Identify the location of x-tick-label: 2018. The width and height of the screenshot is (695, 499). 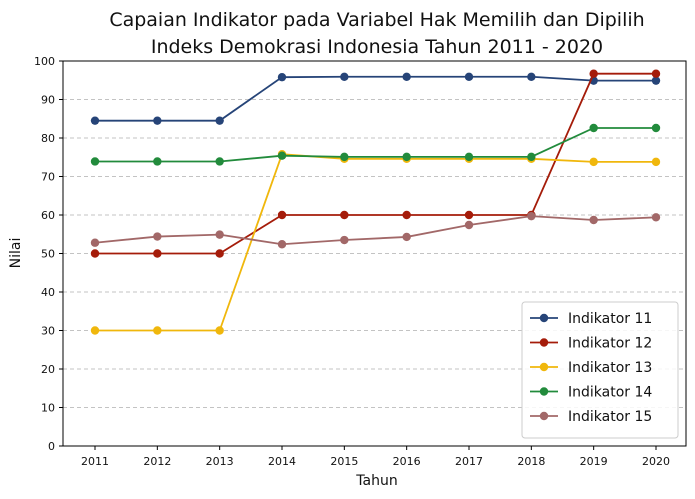
(531, 461).